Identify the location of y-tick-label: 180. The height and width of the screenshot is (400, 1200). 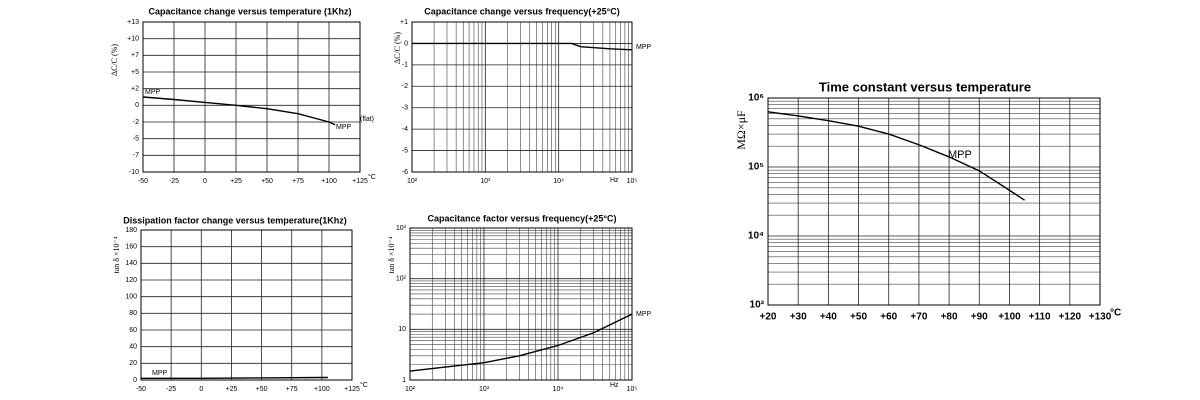
(131, 230).